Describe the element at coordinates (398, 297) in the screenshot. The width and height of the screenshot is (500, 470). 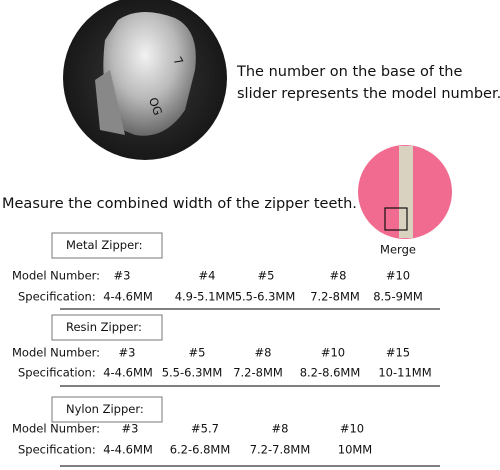
I see `specification: 8.5-9MM` at that location.